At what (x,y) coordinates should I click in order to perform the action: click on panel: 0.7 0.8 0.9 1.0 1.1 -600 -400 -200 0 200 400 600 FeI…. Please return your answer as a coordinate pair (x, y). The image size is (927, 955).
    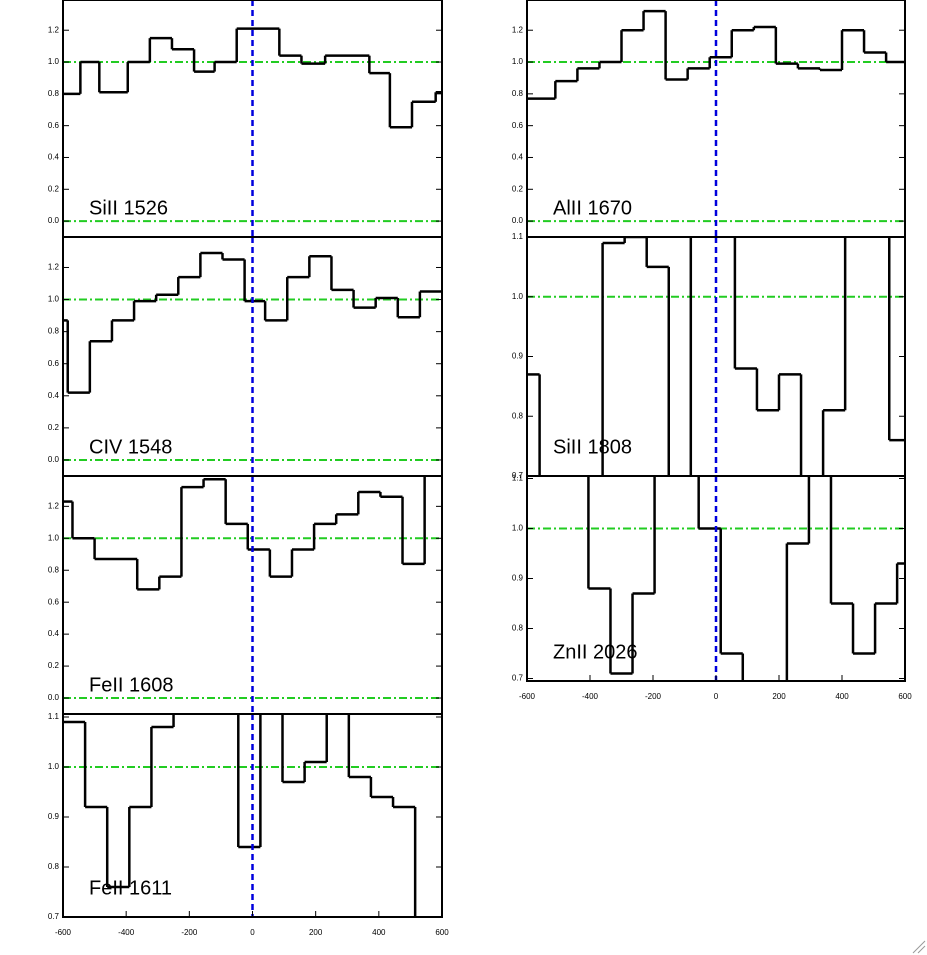
    Looking at the image, I should click on (248, 824).